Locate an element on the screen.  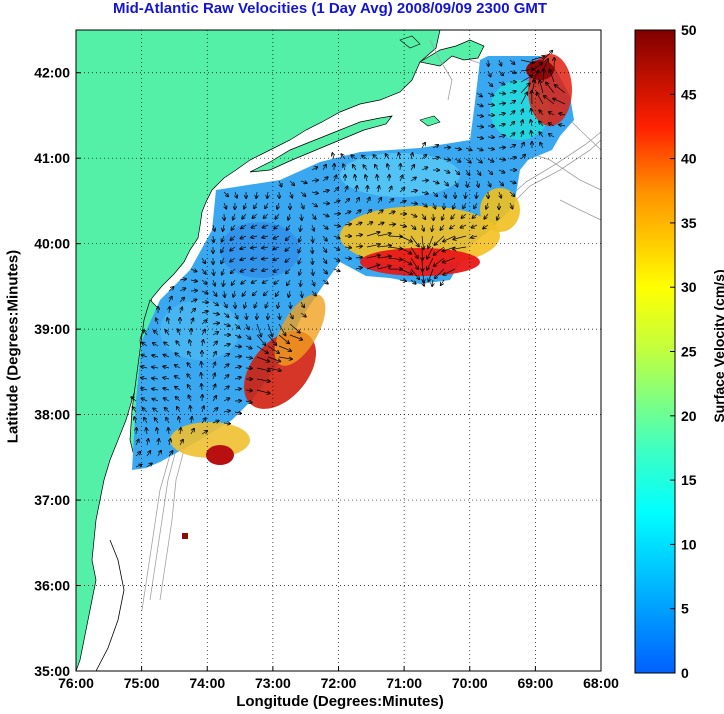
x-tick-label: 75:00 is located at coordinates (142, 683).